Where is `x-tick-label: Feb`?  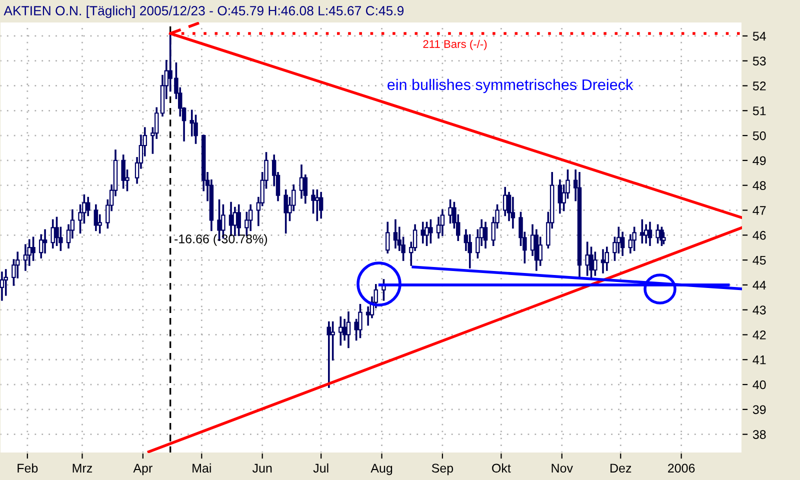 x-tick-label: Feb is located at coordinates (28, 468).